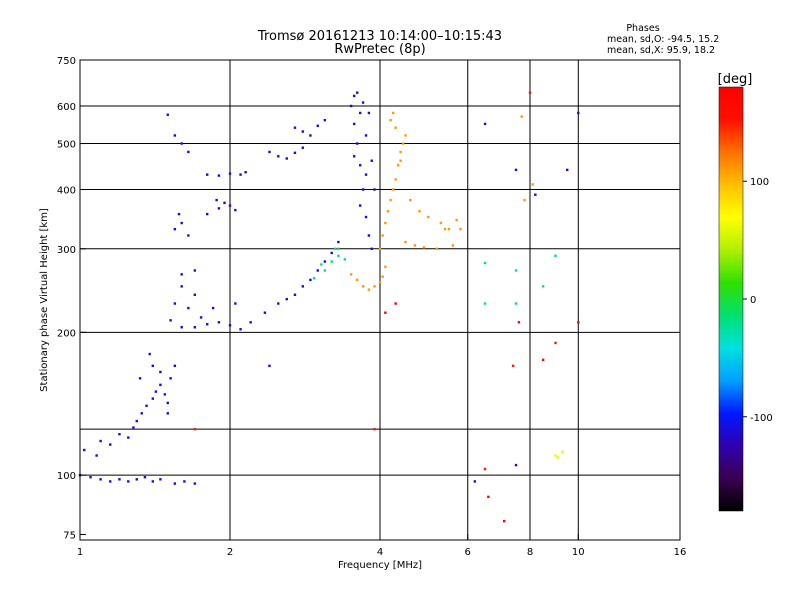  What do you see at coordinates (731, 299) in the screenshot?
I see `colorbar` at bounding box center [731, 299].